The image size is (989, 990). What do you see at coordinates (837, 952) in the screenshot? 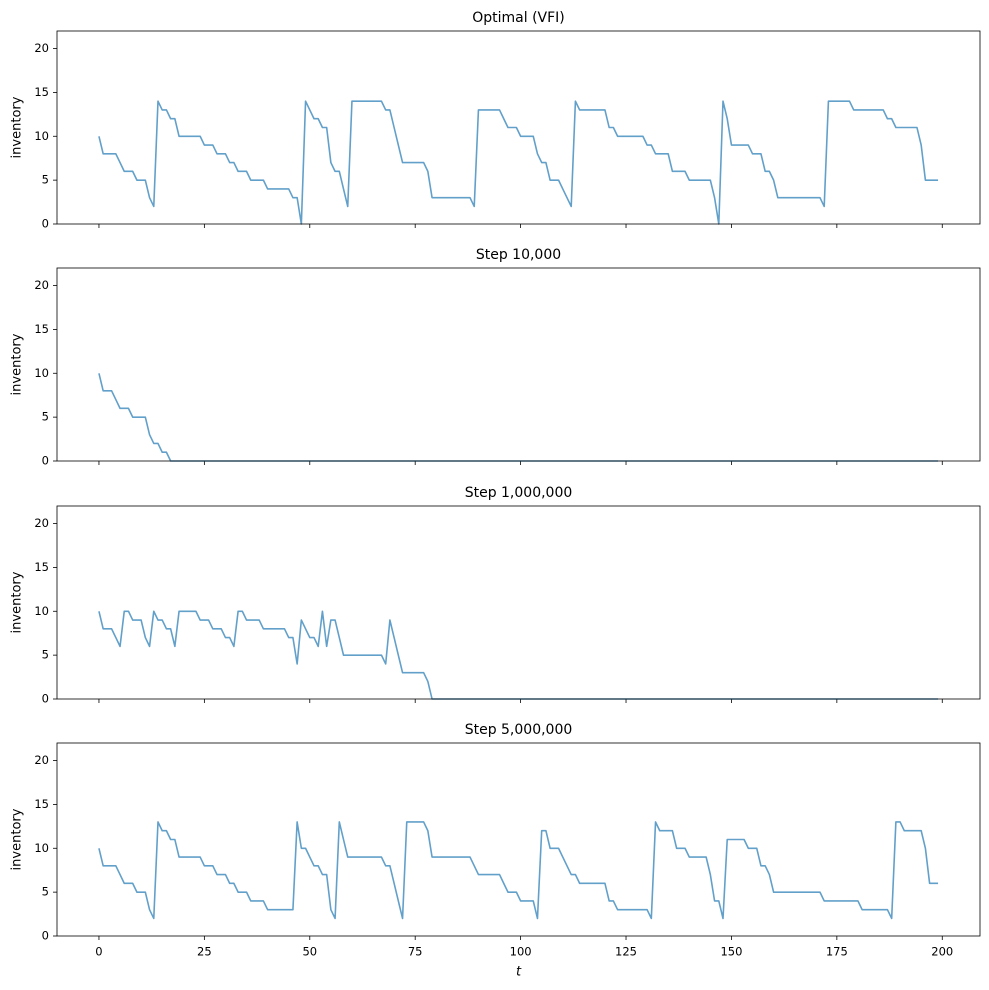
I see `x-tick-label: 175` at bounding box center [837, 952].